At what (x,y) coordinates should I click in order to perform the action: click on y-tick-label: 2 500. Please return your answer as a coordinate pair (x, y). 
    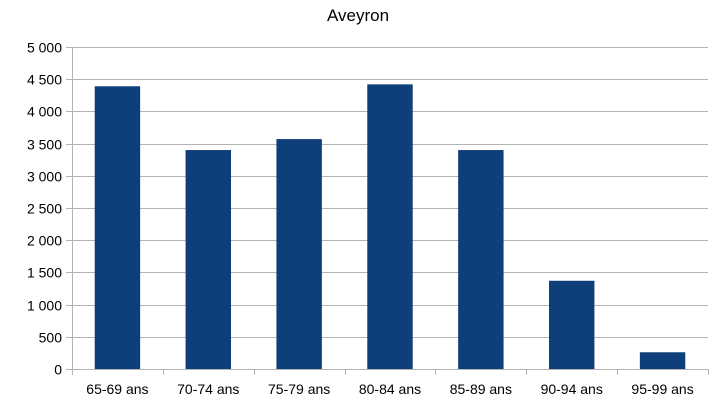
    Looking at the image, I should click on (44, 209).